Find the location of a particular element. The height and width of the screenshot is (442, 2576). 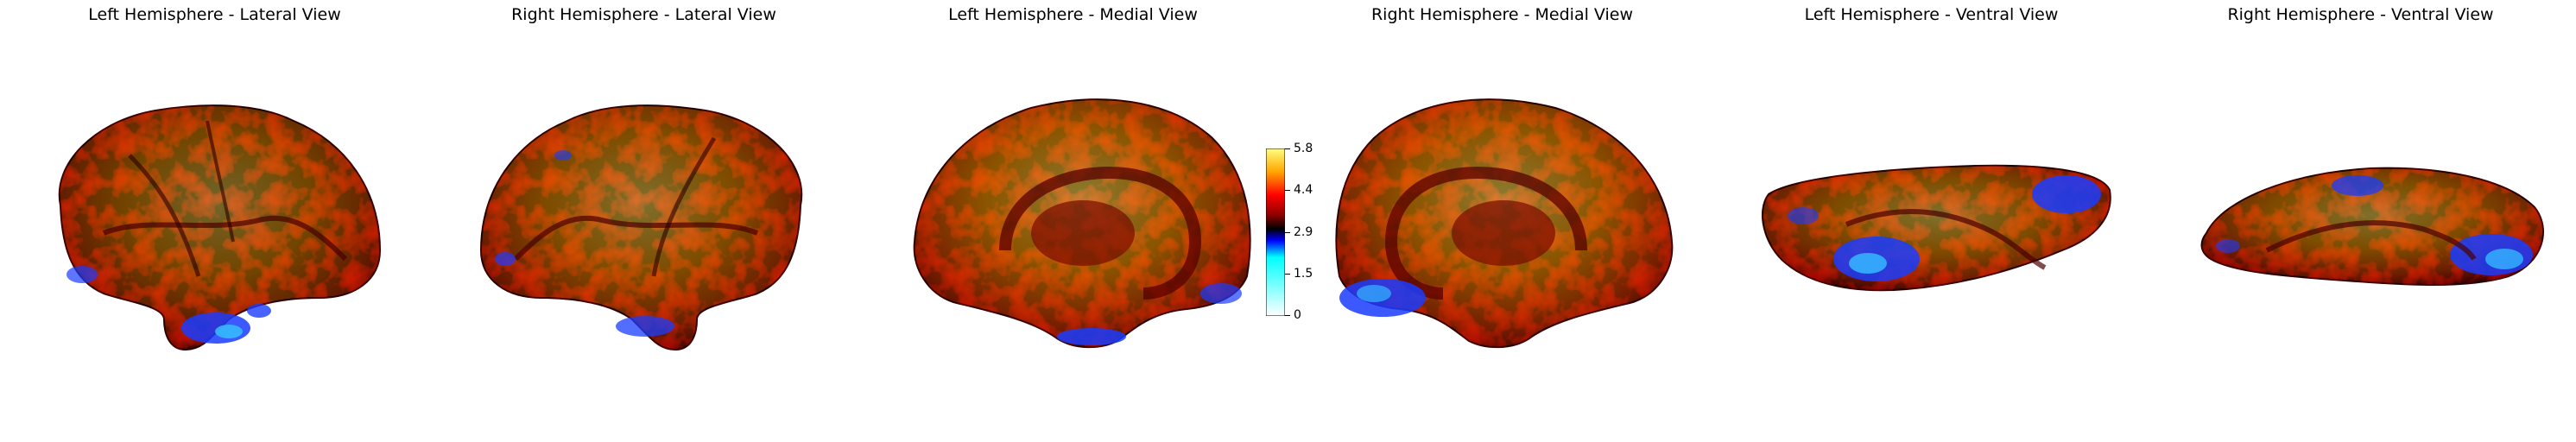

colorbar-label: 2.9 is located at coordinates (1303, 232).